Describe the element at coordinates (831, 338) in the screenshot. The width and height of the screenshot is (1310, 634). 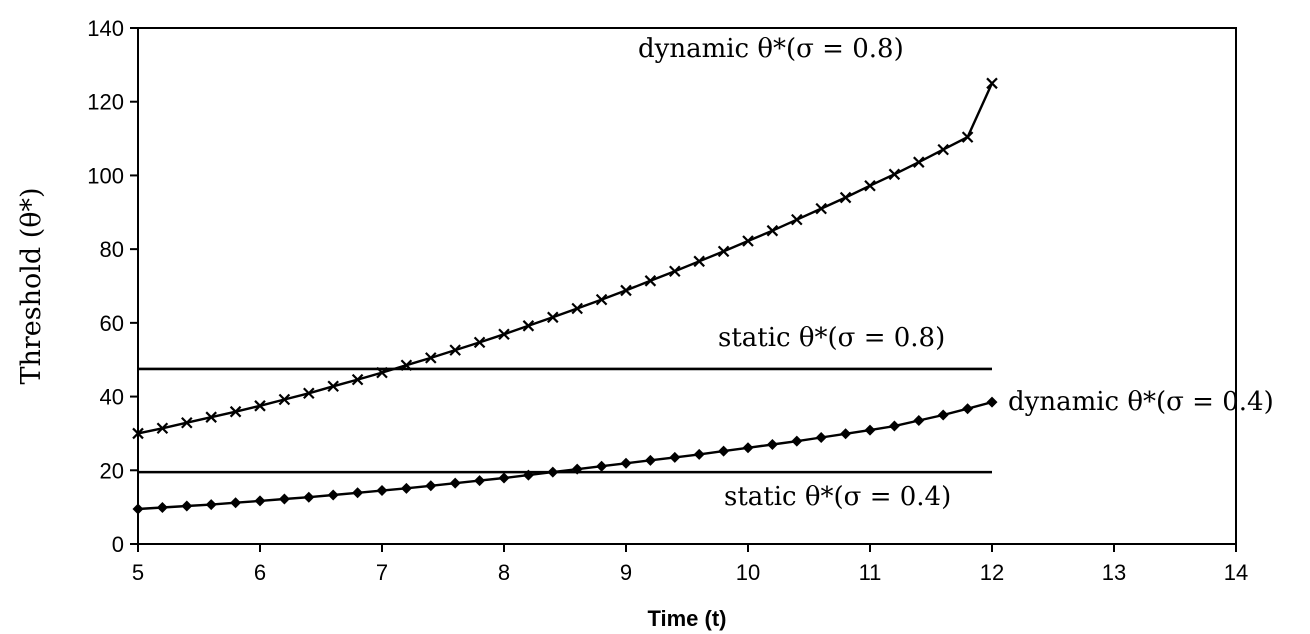
I see `label-static-0-8: static θ*(σ = 0.8)` at that location.